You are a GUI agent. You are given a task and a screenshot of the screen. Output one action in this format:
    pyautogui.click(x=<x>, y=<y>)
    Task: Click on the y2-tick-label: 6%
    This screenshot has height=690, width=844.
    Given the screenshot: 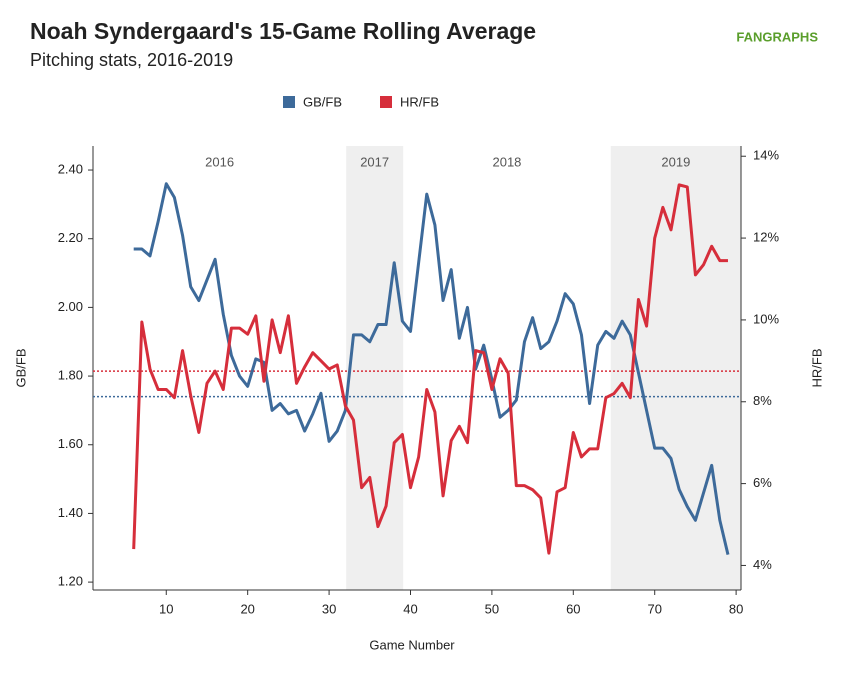 What is the action you would take?
    pyautogui.click(x=762, y=482)
    